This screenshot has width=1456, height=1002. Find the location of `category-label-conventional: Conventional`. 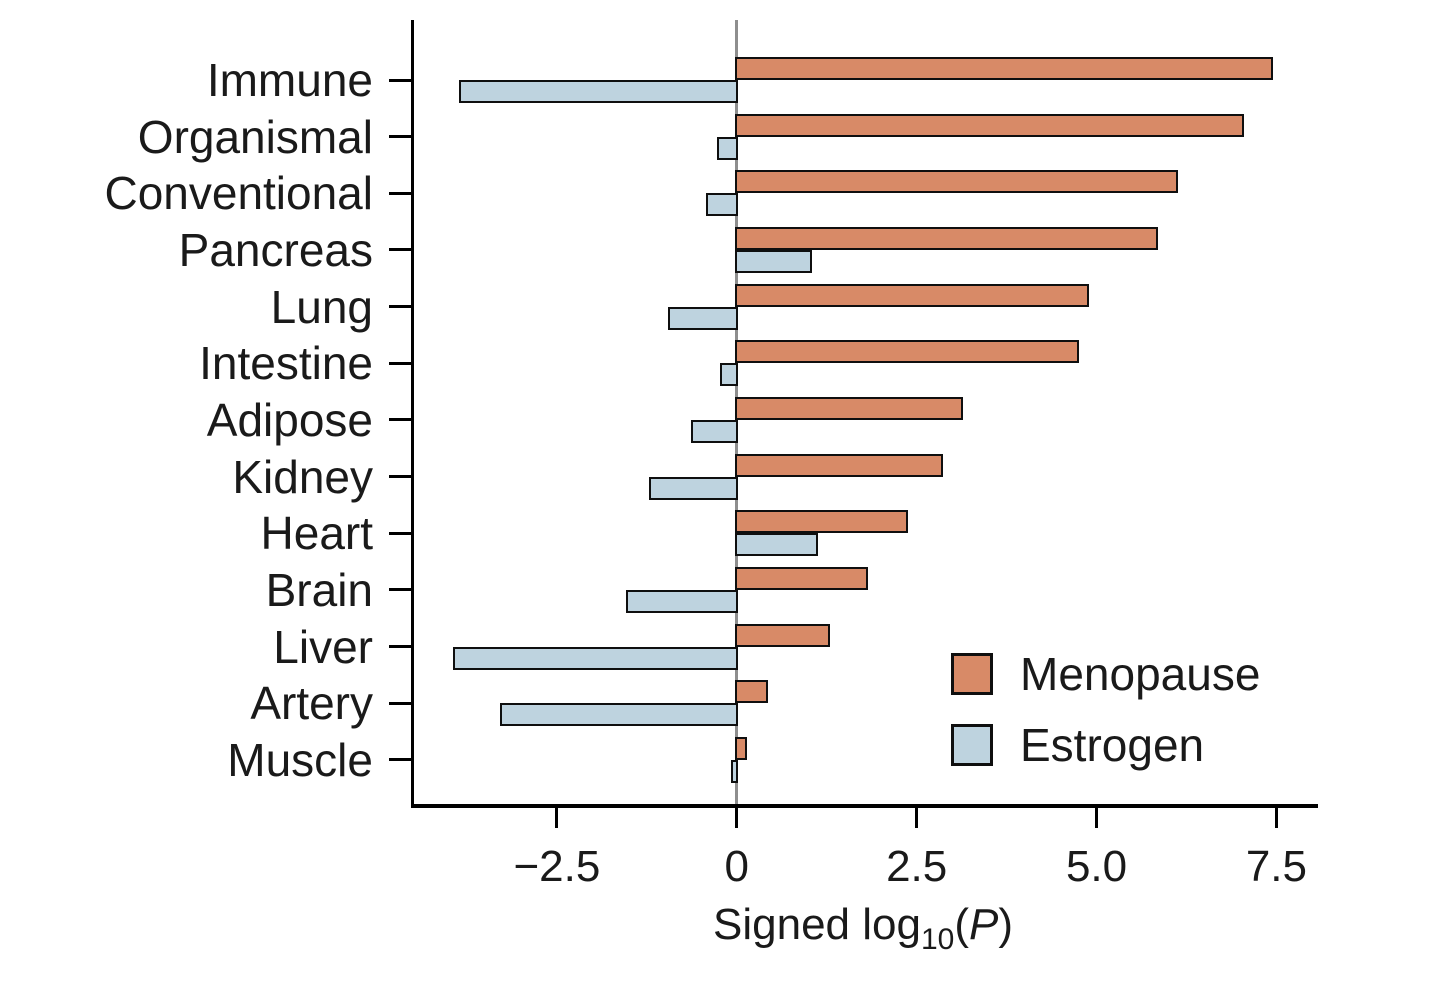

category-label-conventional: Conventional is located at coordinates (238, 193).